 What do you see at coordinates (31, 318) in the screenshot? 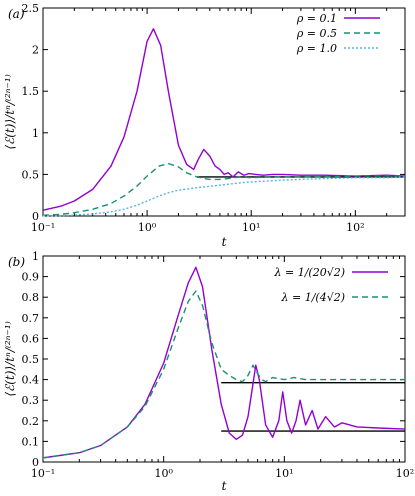
I see `y-tick-label: 0.7` at bounding box center [31, 318].